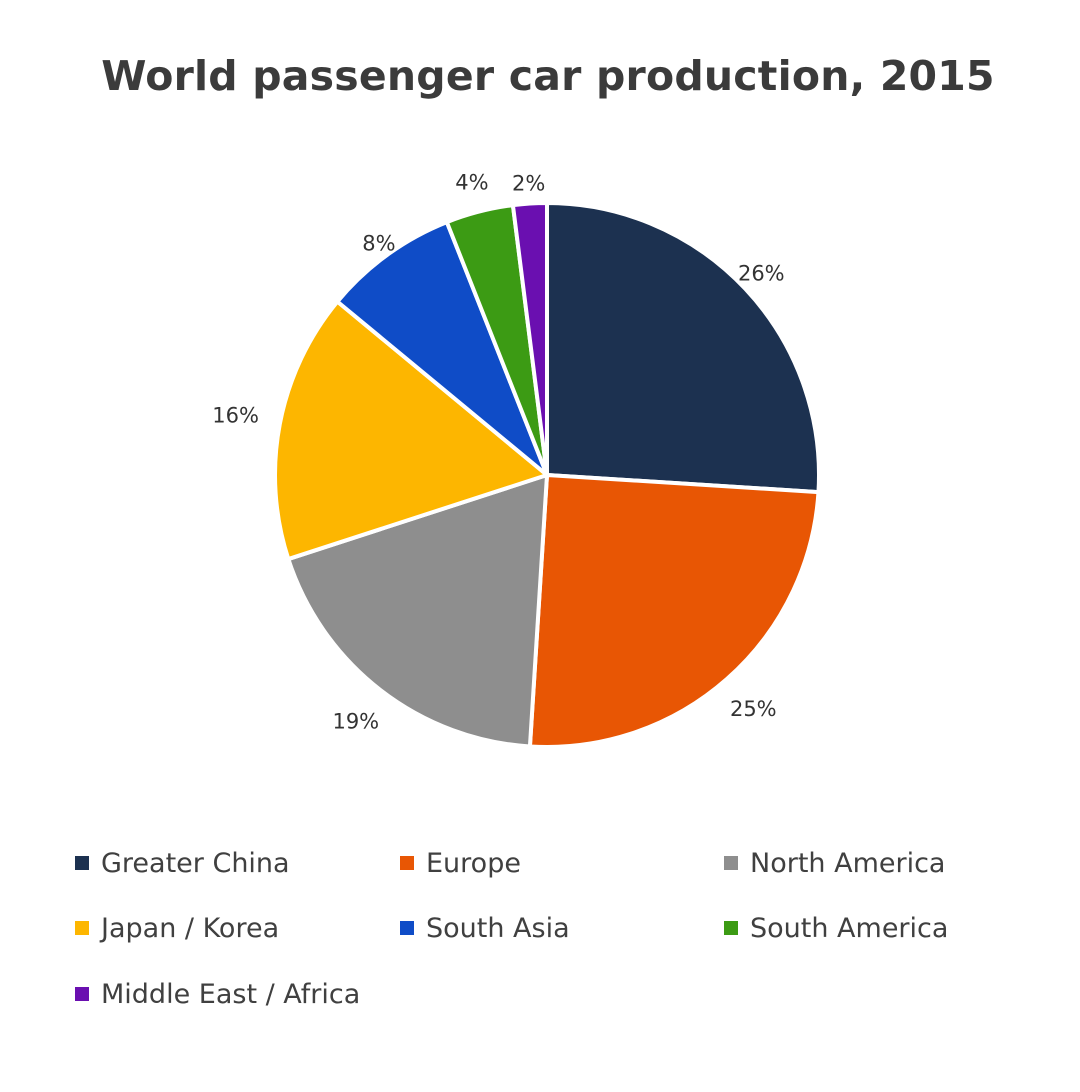  Describe the element at coordinates (471, 183) in the screenshot. I see `pie-value-label: 4%` at that location.